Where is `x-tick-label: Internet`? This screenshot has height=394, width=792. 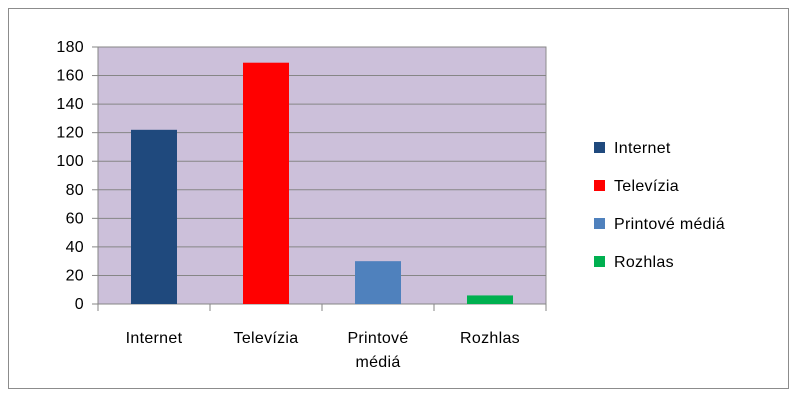 x-tick-label: Internet is located at coordinates (154, 338).